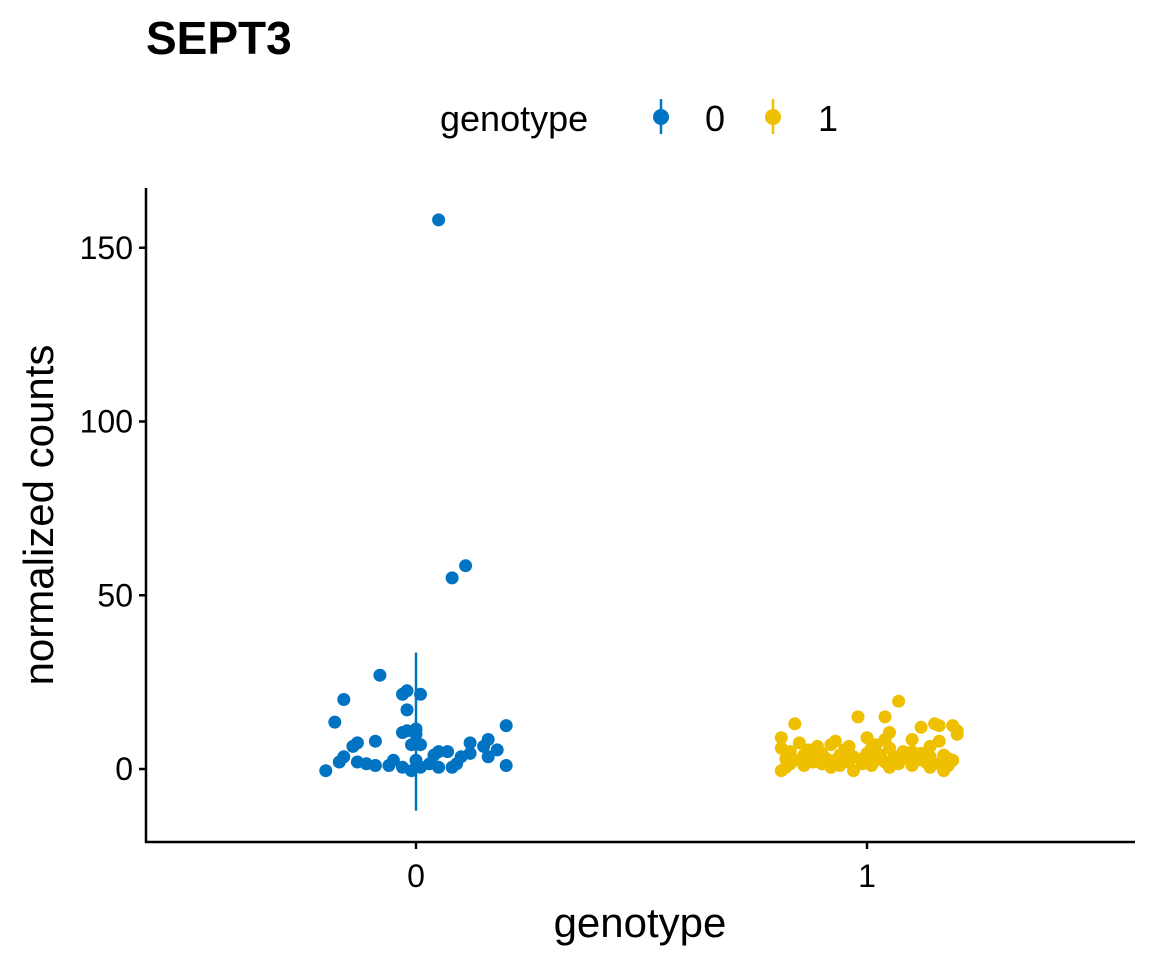 The image size is (1152, 960). Describe the element at coordinates (514, 118) in the screenshot. I see `legend-title: genotype` at that location.